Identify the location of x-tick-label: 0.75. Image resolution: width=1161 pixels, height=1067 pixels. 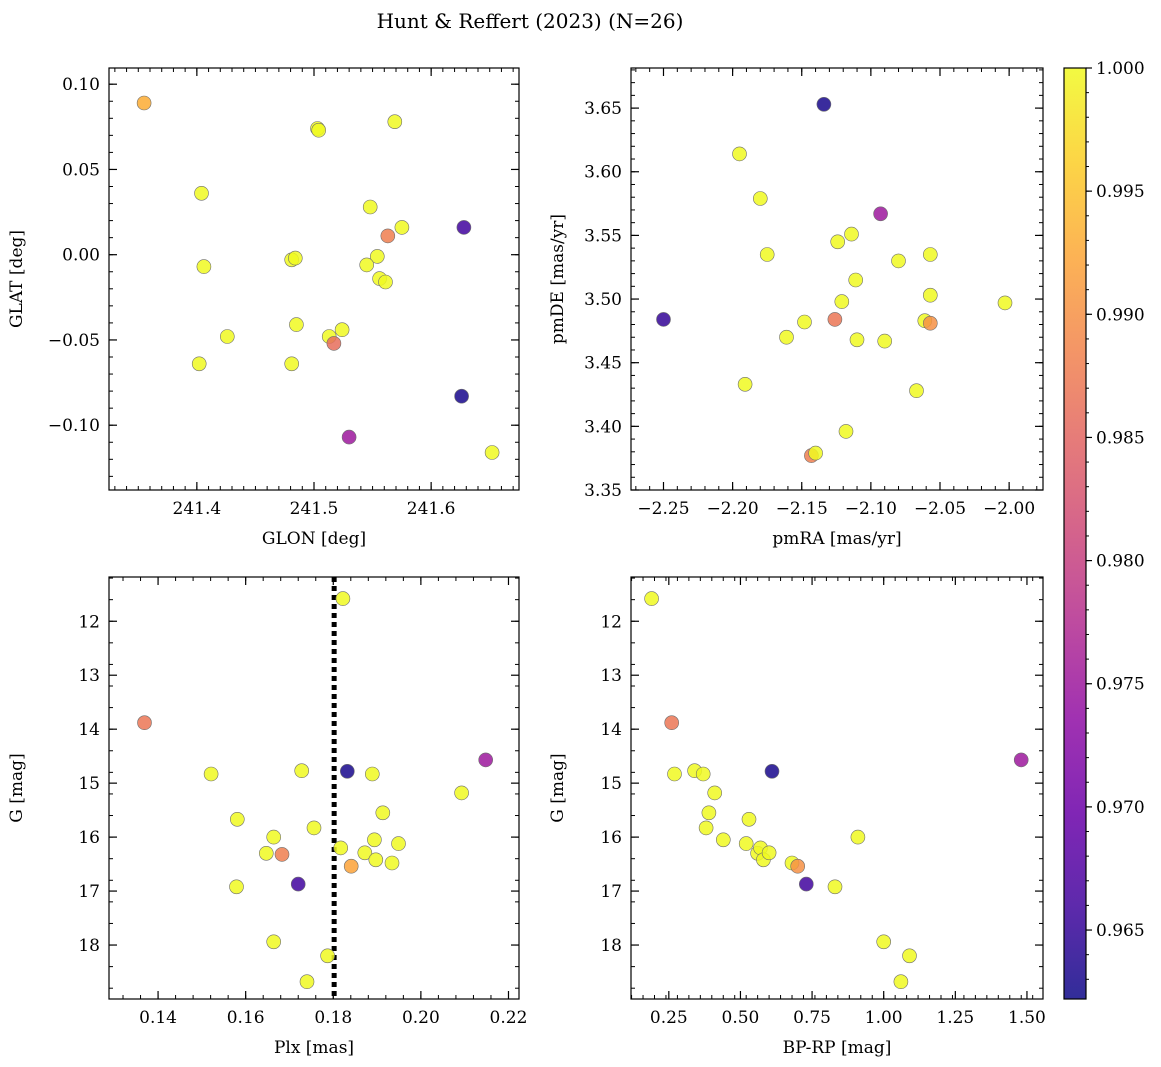
(812, 1018).